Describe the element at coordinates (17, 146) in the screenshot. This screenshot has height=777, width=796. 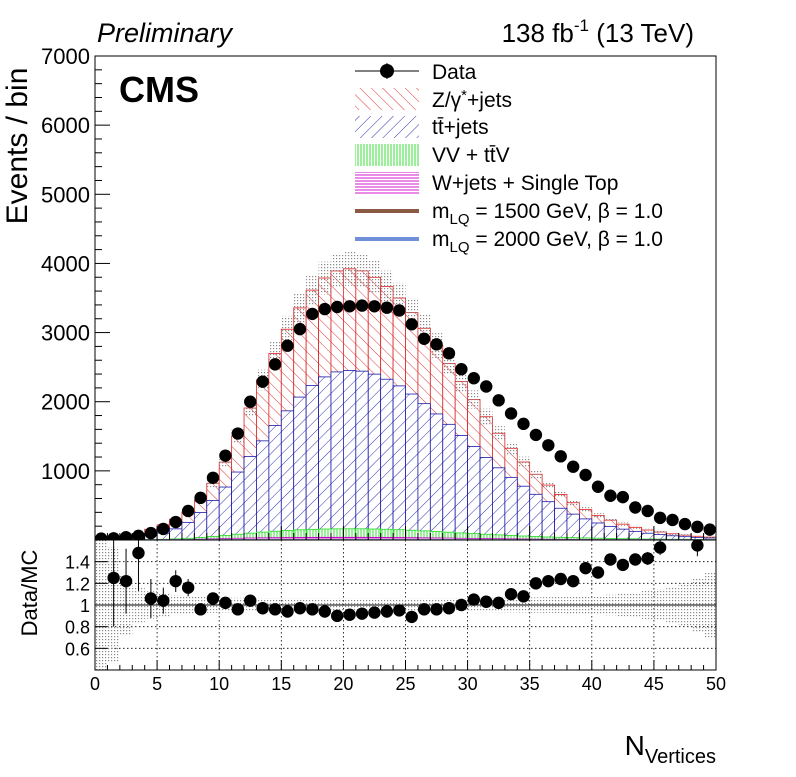
I see `y-axis-label: Events / bin` at that location.